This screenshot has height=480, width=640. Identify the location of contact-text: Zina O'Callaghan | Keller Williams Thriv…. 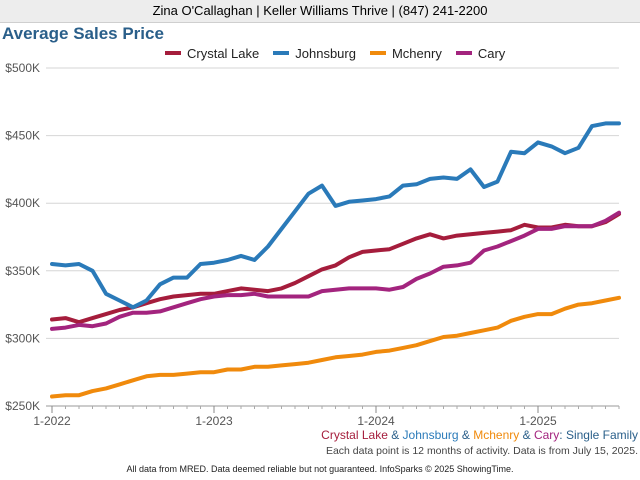
(320, 10).